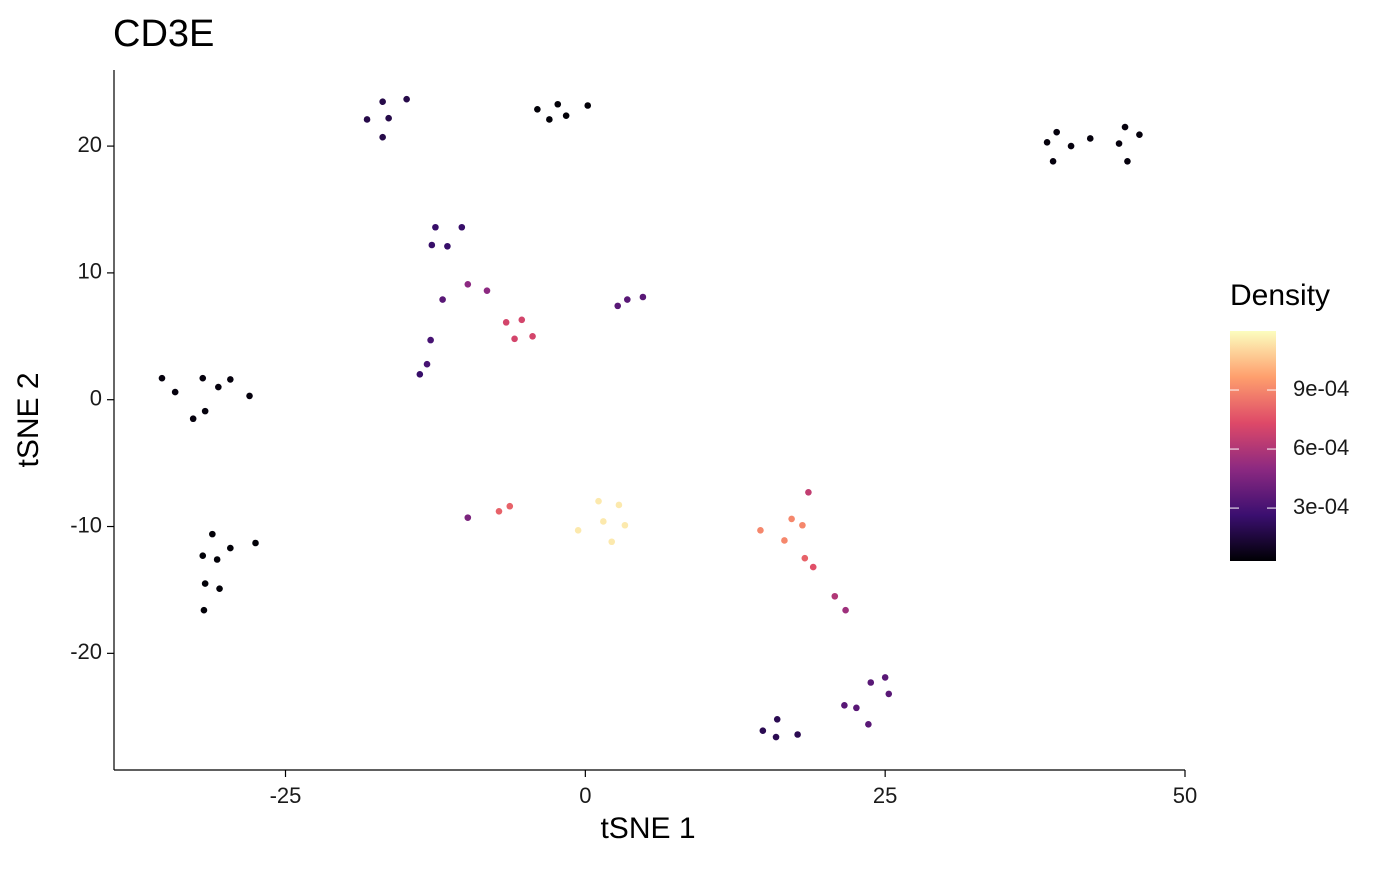 This screenshot has width=1400, height=871. What do you see at coordinates (163, 34) in the screenshot?
I see `chart-title: CD3E` at bounding box center [163, 34].